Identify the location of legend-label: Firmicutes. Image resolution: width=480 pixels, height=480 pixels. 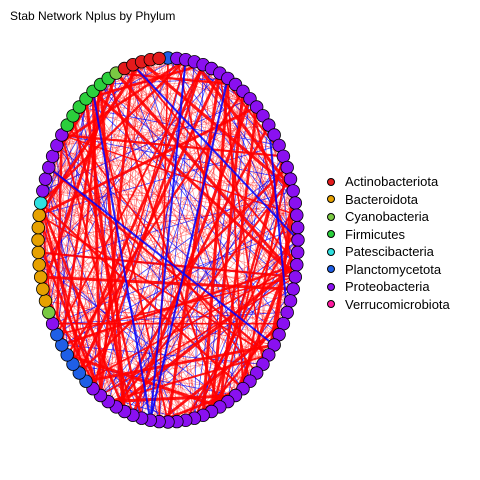
(375, 234).